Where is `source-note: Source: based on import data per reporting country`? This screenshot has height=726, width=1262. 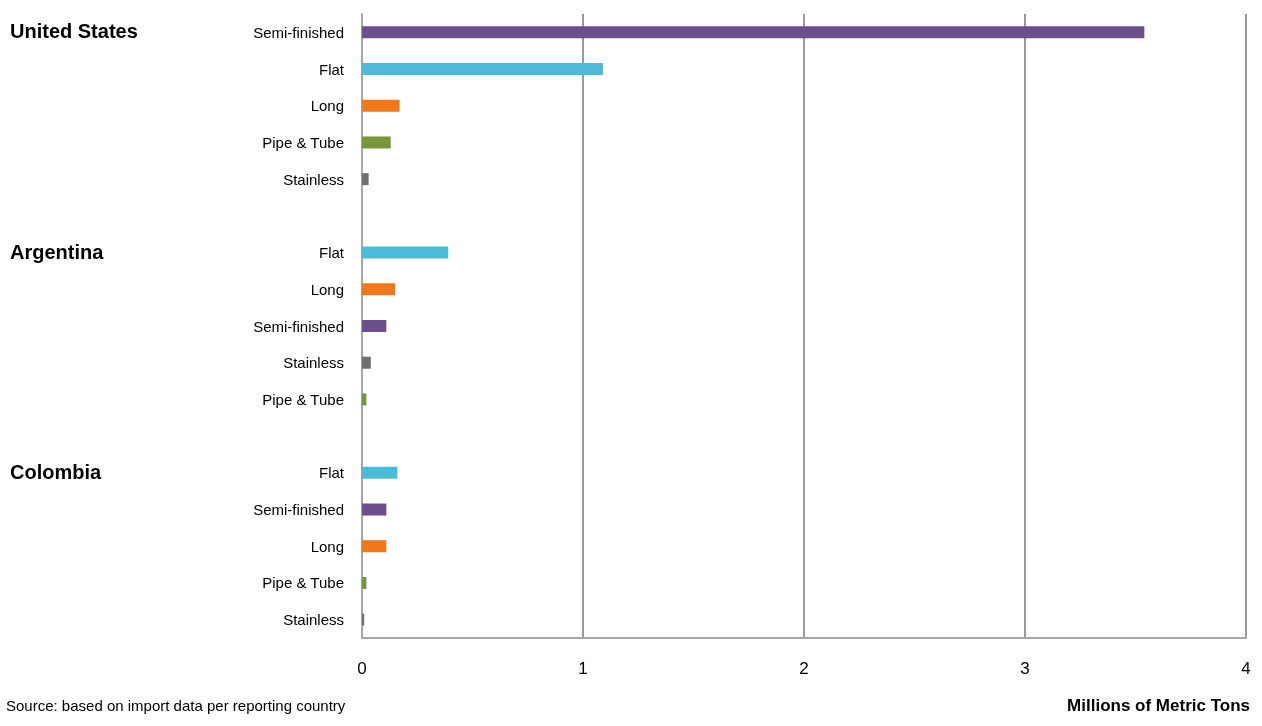 source-note: Source: based on import data per reporting country is located at coordinates (176, 705).